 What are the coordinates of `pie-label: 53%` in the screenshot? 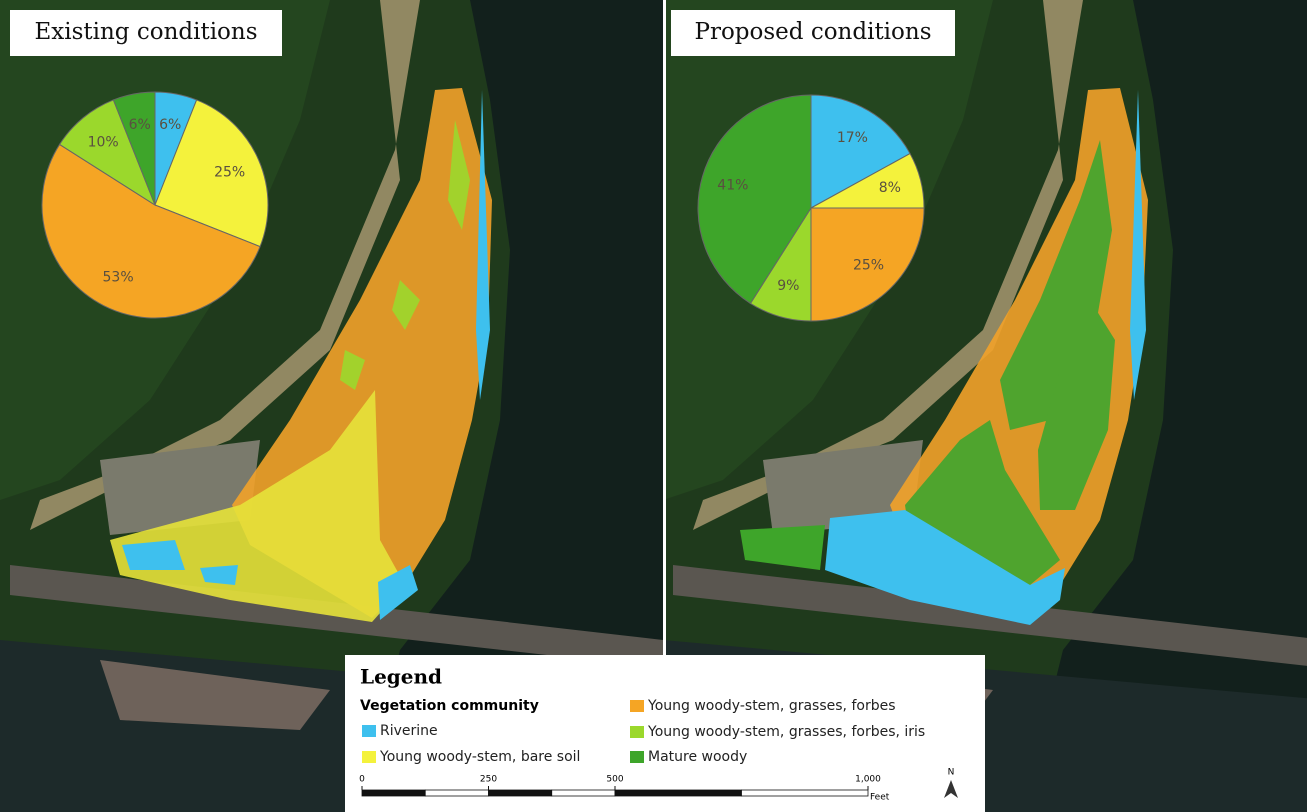 It's located at (118, 277).